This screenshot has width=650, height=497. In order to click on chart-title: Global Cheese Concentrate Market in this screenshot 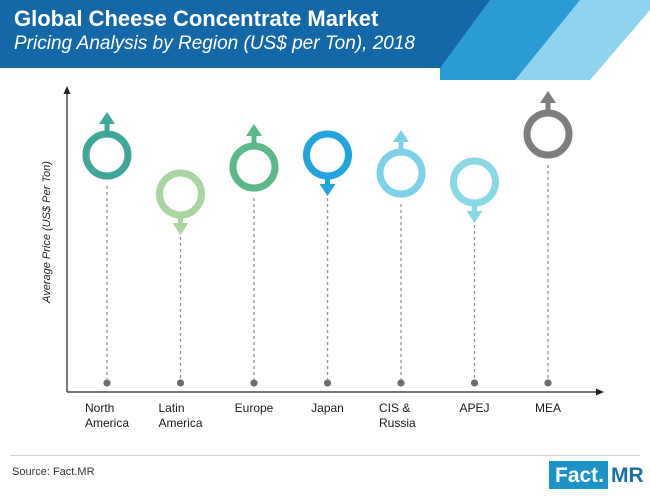, I will do `click(196, 18)`.